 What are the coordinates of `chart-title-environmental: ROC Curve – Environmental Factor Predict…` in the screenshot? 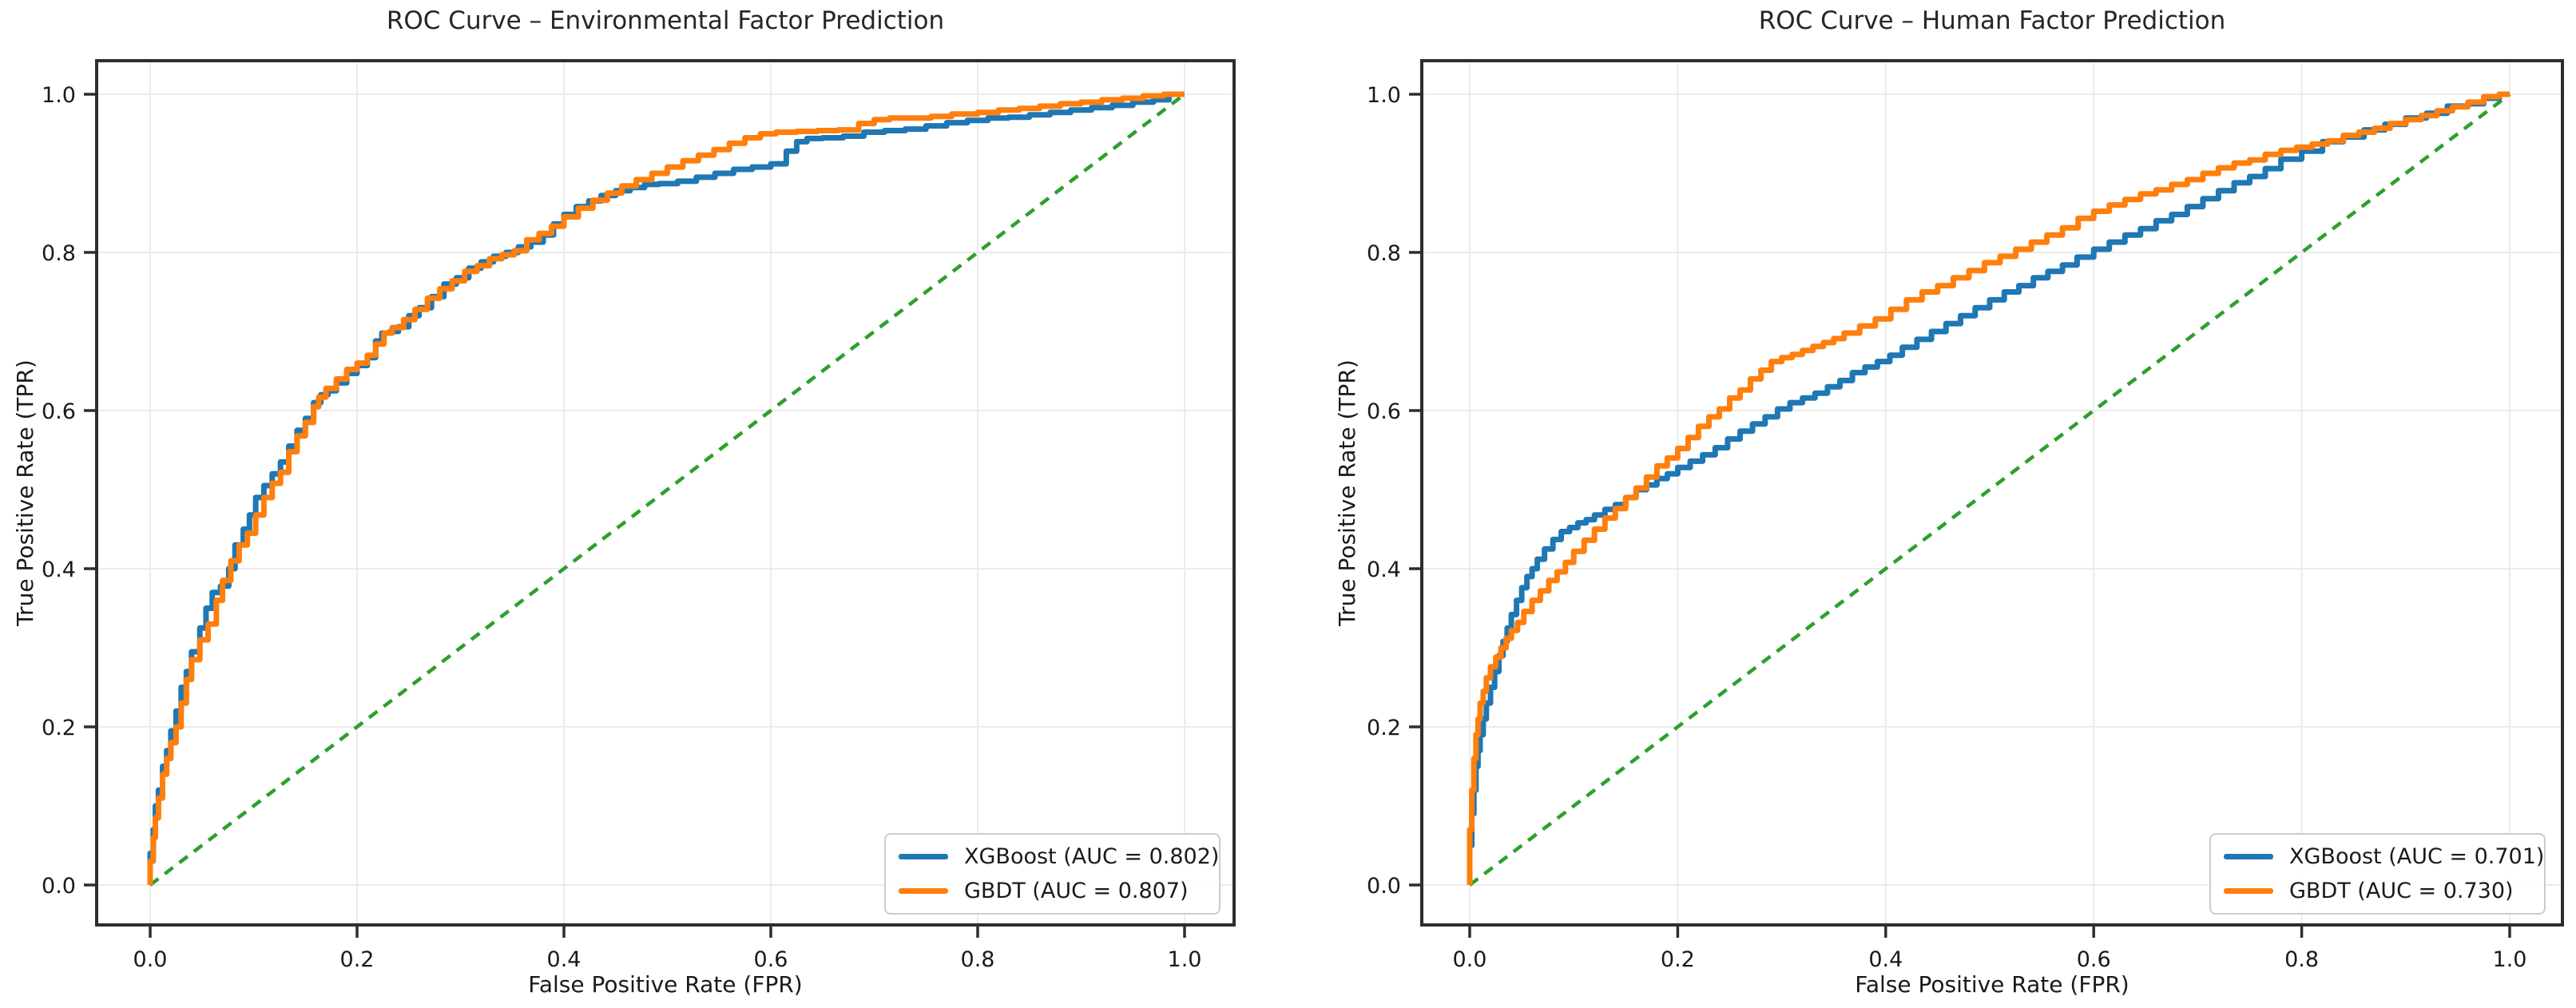 It's located at (665, 20).